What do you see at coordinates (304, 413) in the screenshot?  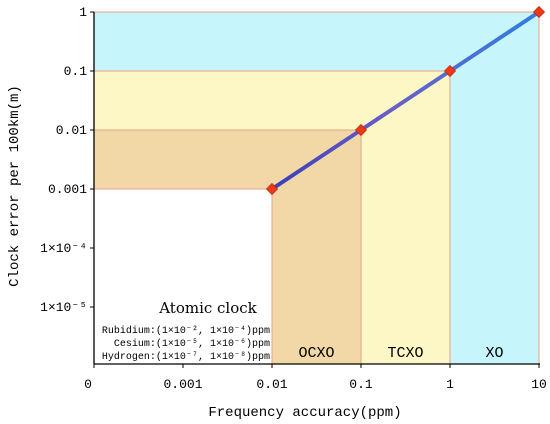 I see `x-axis-label: Frequency accuracy(ppm)` at bounding box center [304, 413].